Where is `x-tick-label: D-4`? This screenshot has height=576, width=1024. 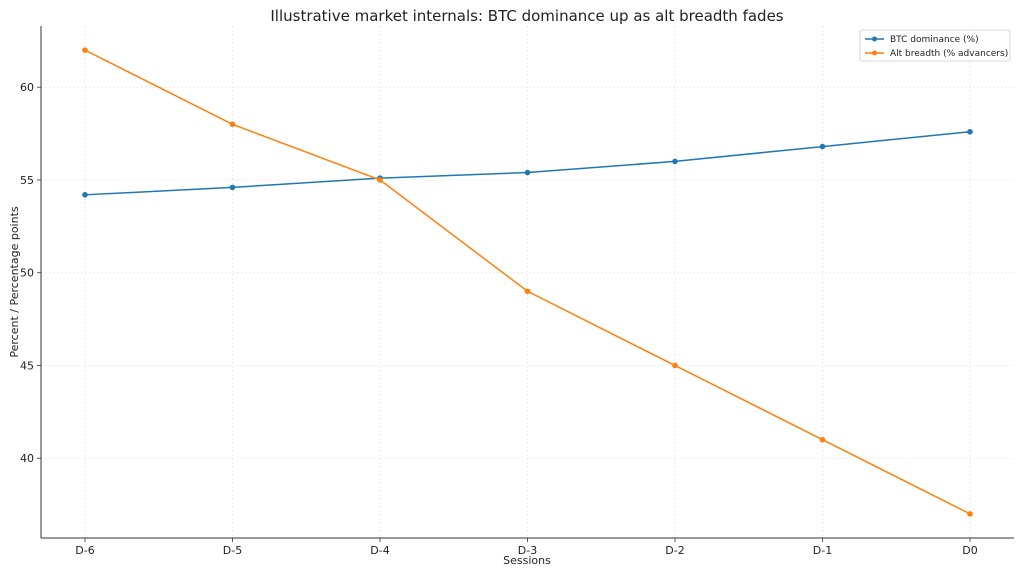
x-tick-label: D-4 is located at coordinates (379, 550).